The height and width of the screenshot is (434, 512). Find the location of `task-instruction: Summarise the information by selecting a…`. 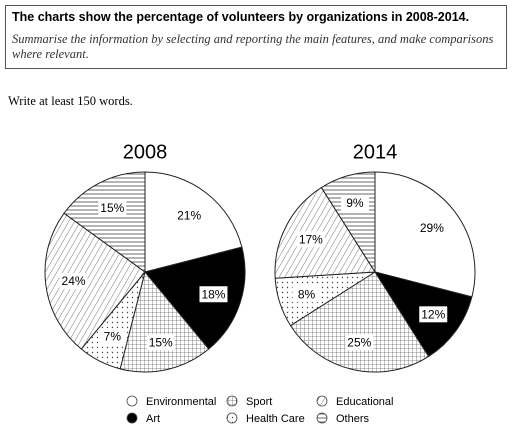

task-instruction: Summarise the information by selecting a… is located at coordinates (253, 46).